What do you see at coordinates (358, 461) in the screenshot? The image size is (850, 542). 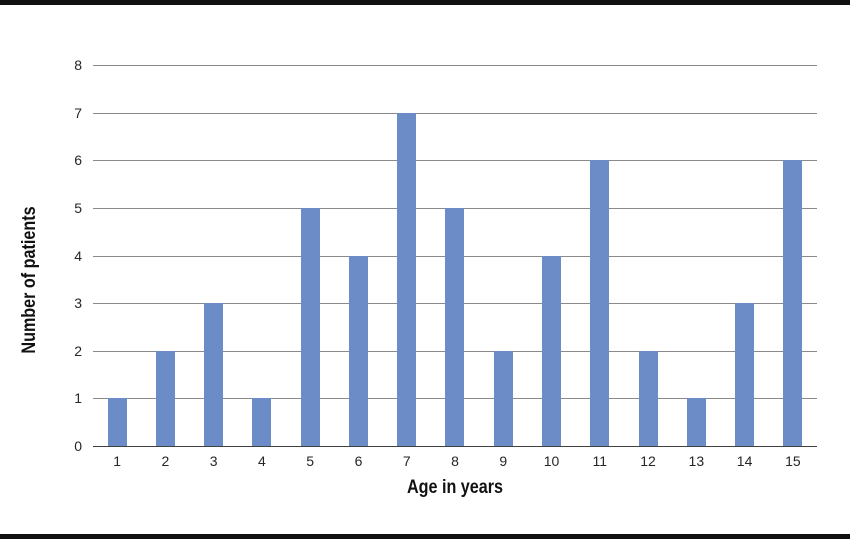 I see `x-tick-label-6: 6` at bounding box center [358, 461].